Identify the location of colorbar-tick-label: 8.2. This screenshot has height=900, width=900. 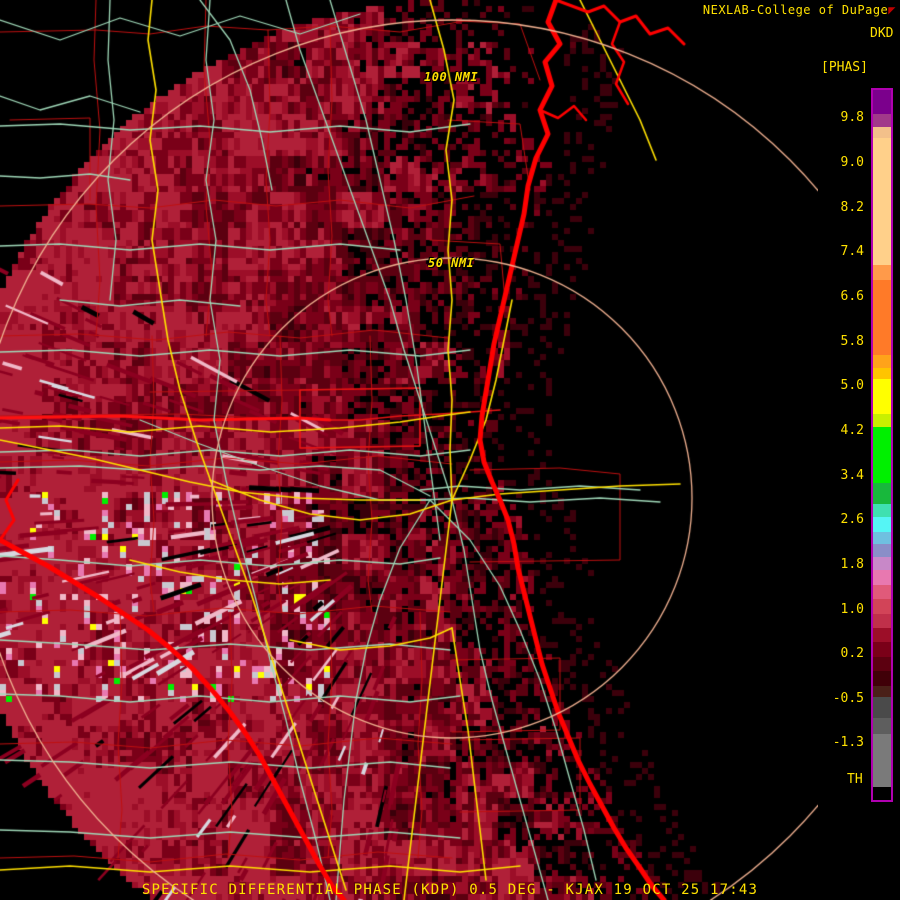
(852, 207).